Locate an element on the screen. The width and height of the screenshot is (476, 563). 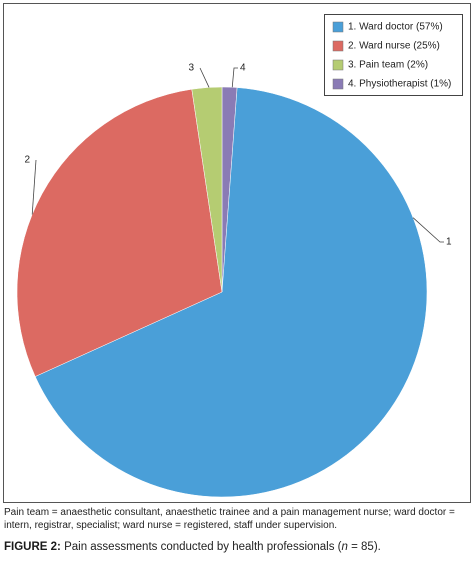
legend-label: 2. Ward nurse (25%) is located at coordinates (394, 46).